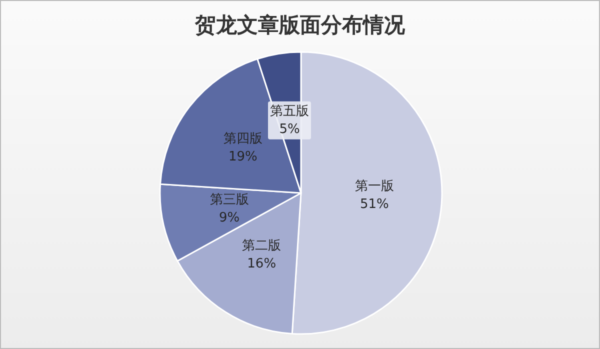 The width and height of the screenshot is (600, 349). What do you see at coordinates (289, 129) in the screenshot?
I see `data-label: 5%` at bounding box center [289, 129].